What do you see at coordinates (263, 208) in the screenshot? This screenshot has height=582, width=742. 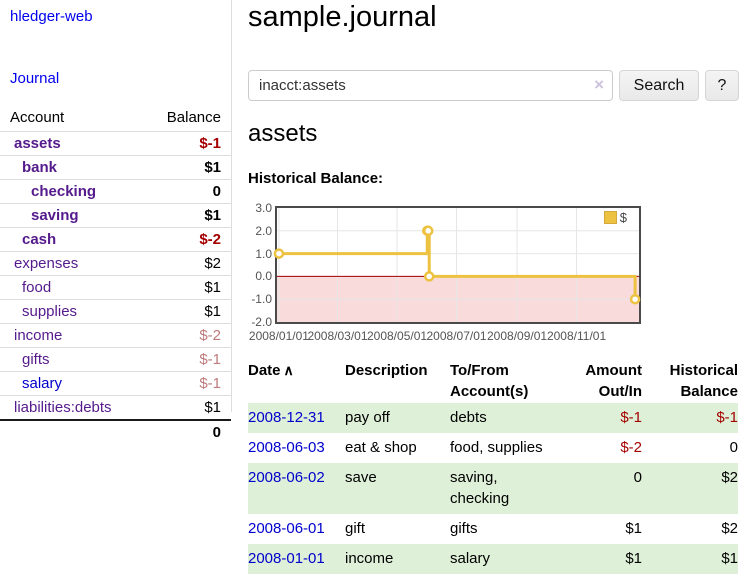 I see `y-axis-tick: 3.0` at bounding box center [263, 208].